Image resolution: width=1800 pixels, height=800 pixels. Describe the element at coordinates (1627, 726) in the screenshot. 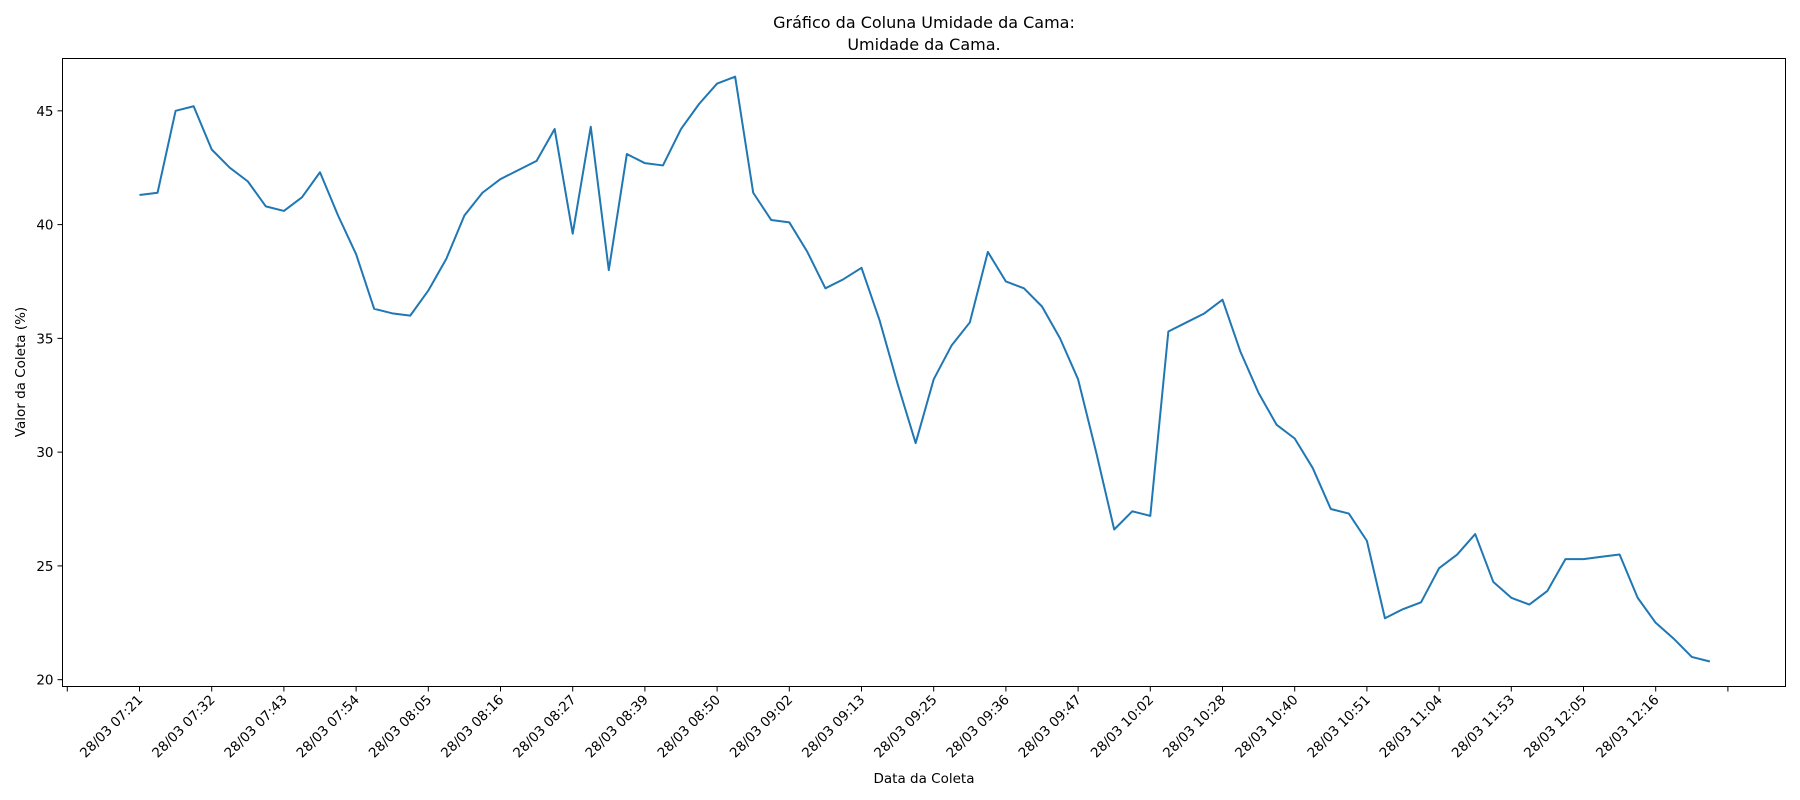

I see `x-tick-label: 28/03 12:16` at that location.